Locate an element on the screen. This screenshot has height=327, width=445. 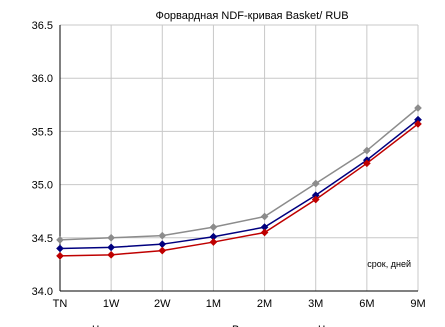
chart-title: Форвардная NDF-кривая Basket/ RUB is located at coordinates (251, 16).